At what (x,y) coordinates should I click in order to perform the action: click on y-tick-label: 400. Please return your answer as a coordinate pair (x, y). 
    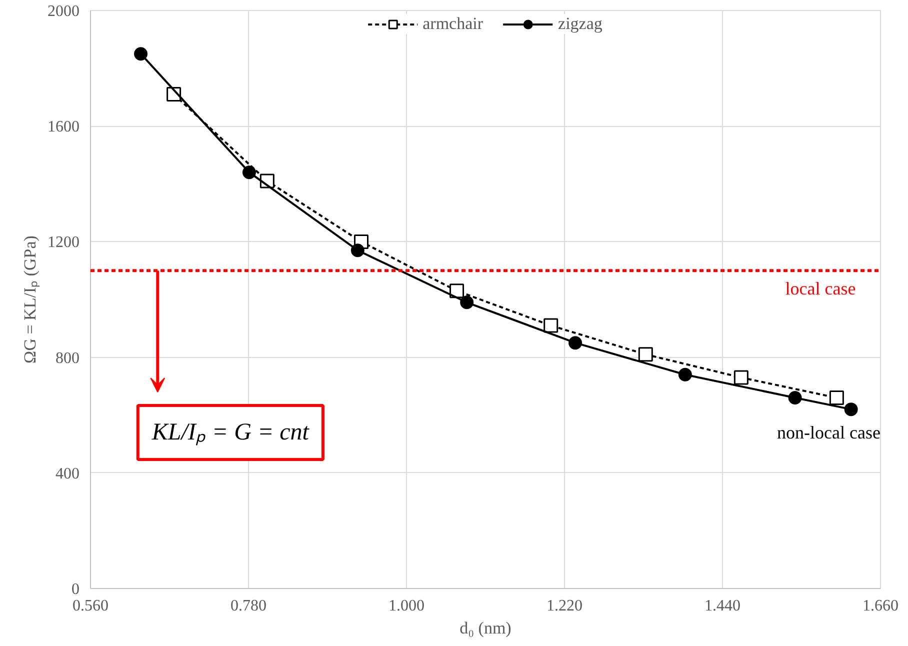
    Looking at the image, I should click on (68, 473).